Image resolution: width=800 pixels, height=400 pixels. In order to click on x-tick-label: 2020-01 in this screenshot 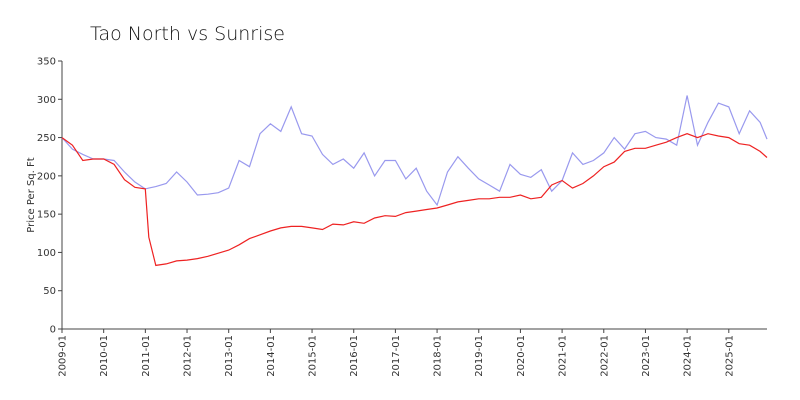, I will do `click(521, 356)`.